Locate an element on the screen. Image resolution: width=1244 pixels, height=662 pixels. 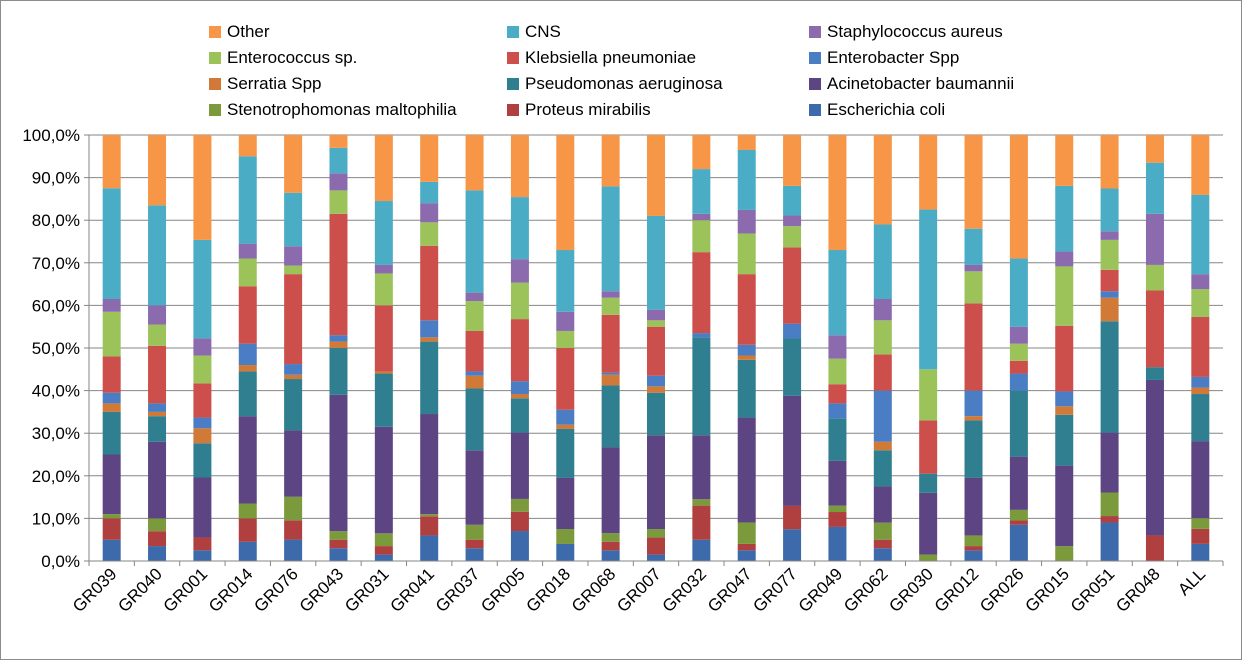
bar-stack-gr014 is located at coordinates (247, 348).